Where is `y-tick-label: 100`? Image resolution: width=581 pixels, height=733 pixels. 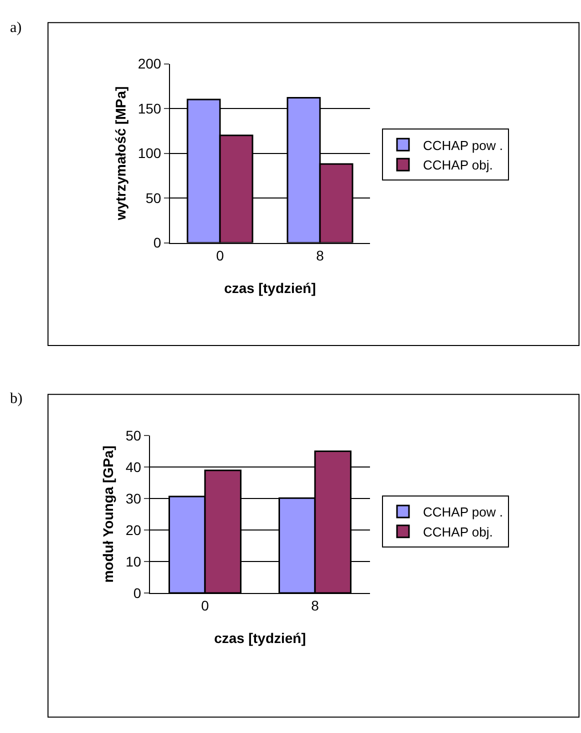 y-tick-label: 100 is located at coordinates (150, 153).